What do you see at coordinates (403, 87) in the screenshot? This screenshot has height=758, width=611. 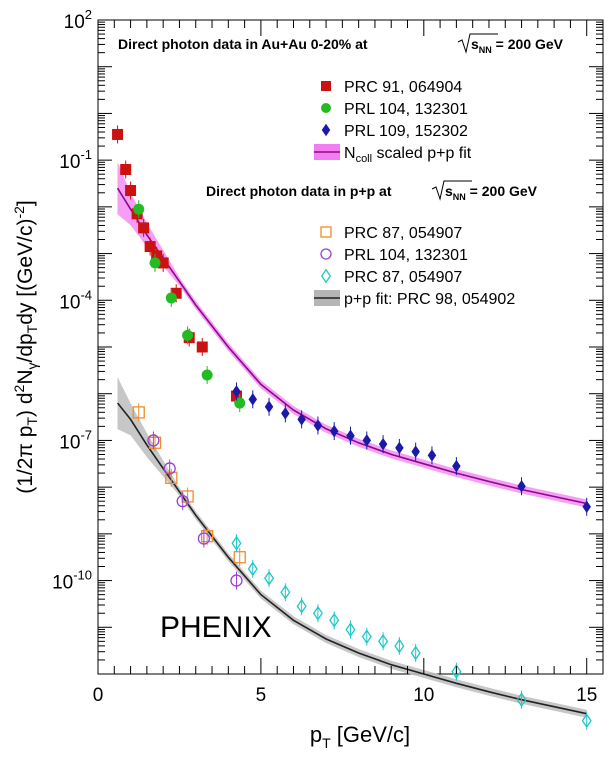 I see `legend-label: PRC 91, 064904` at bounding box center [403, 87].